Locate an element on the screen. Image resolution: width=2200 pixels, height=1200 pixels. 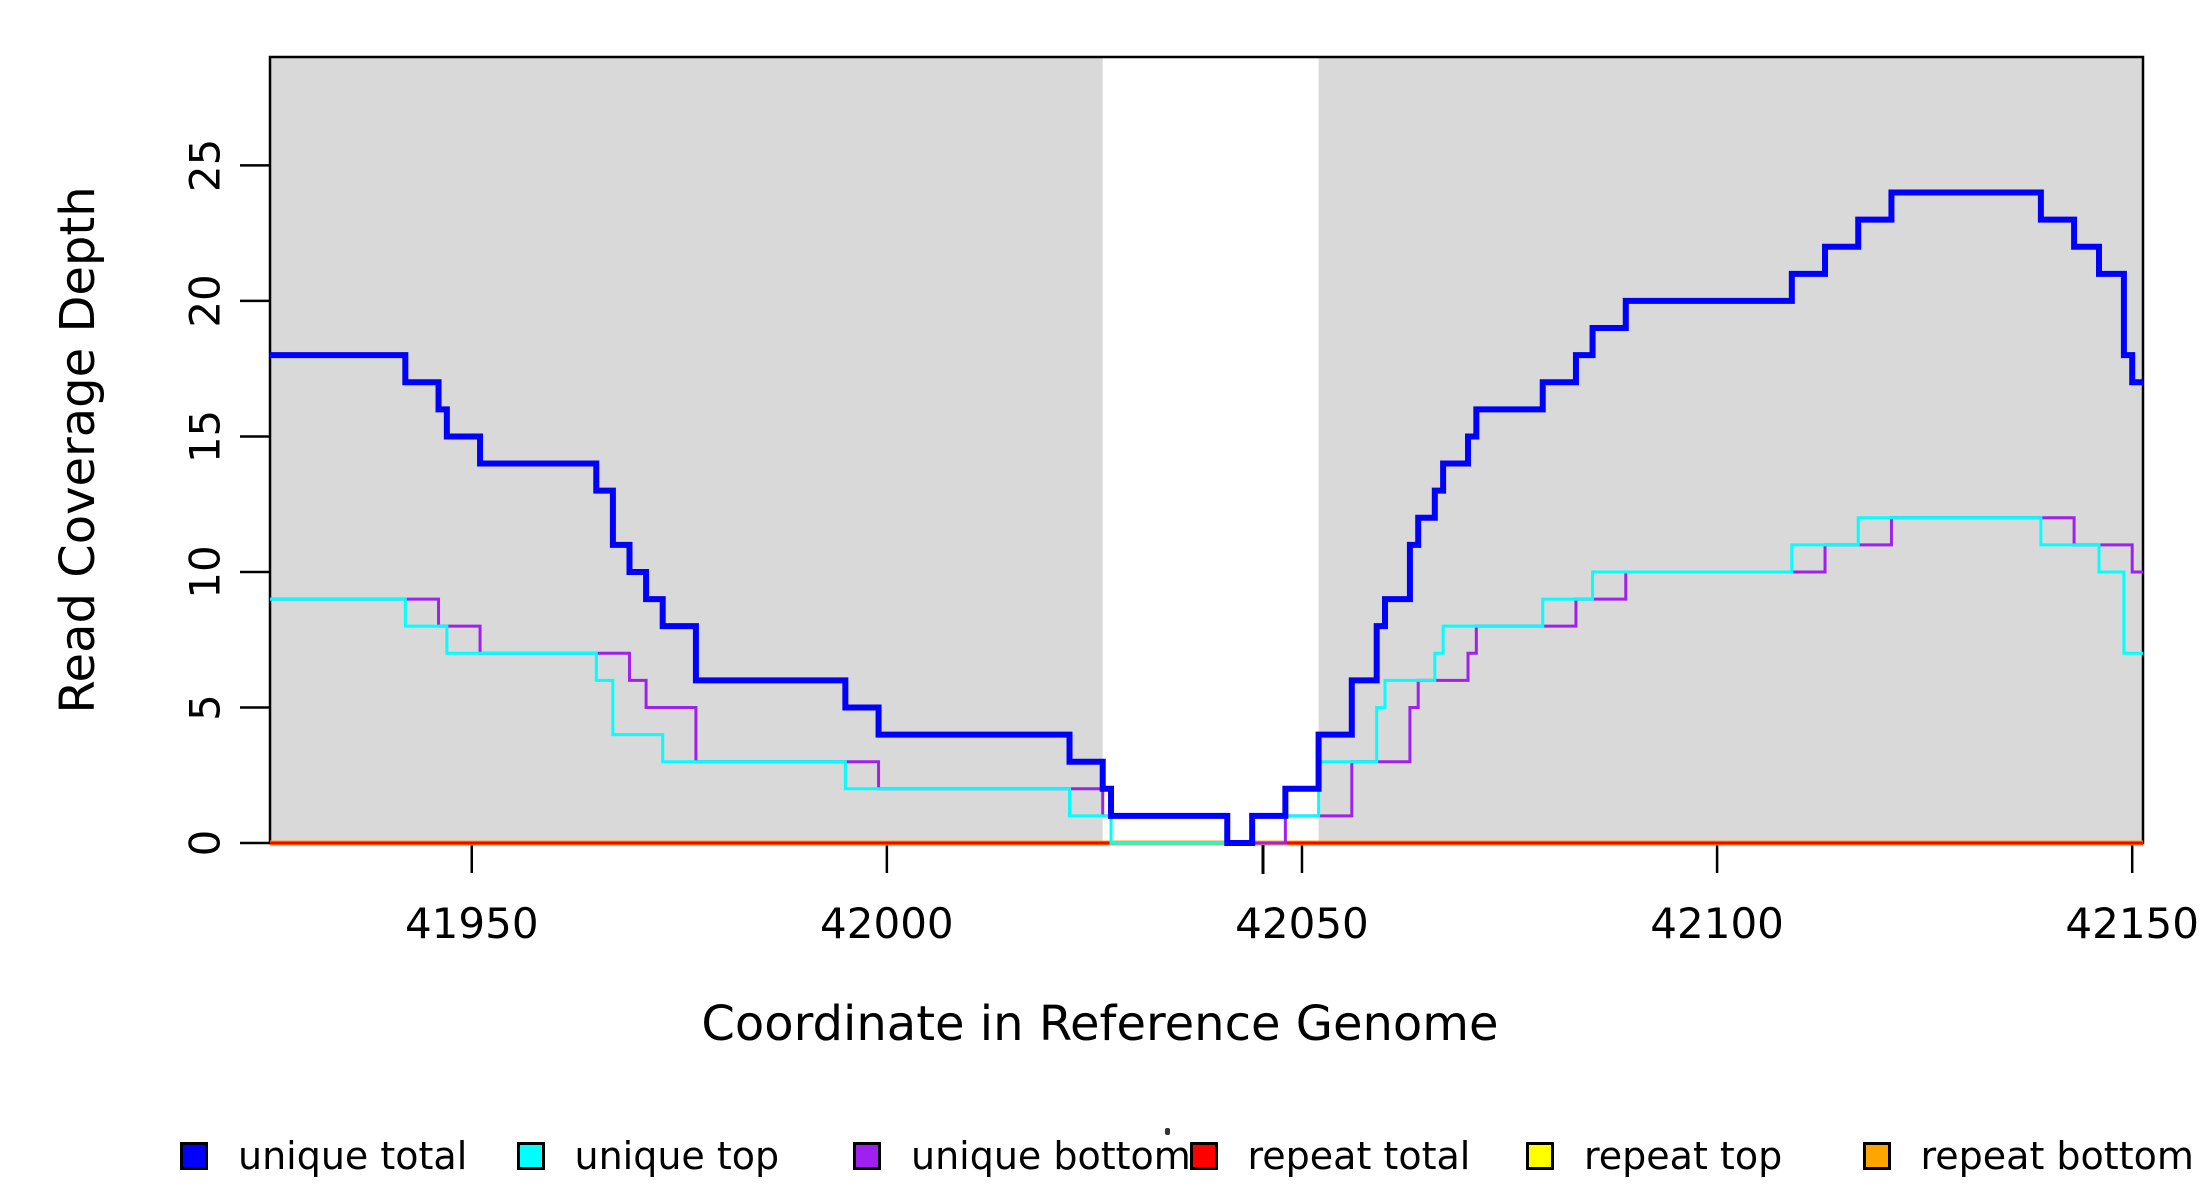
y-tick-label: 10 is located at coordinates (205, 571).